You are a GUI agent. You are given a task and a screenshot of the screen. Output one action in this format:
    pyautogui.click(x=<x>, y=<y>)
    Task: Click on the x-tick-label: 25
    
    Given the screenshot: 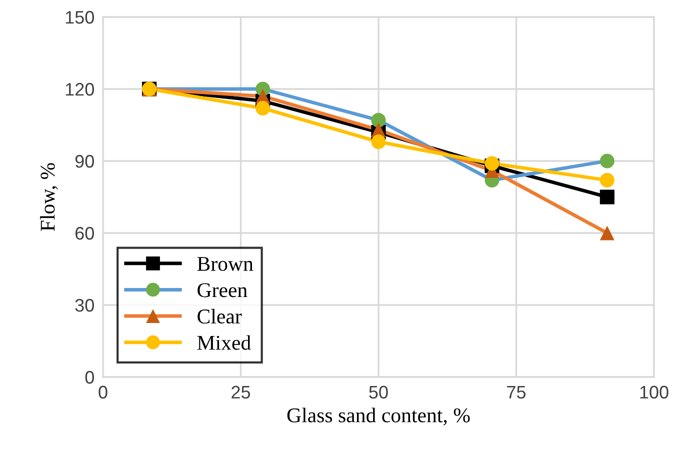 What is the action you would take?
    pyautogui.click(x=241, y=392)
    